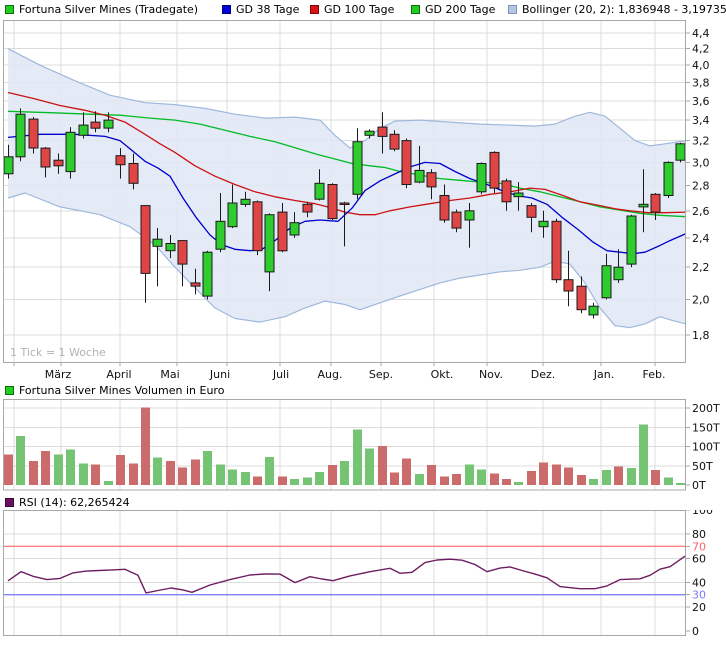 This screenshot has width=726, height=646. What do you see at coordinates (706, 427) in the screenshot?
I see `svg-text: 150T` at bounding box center [706, 427].